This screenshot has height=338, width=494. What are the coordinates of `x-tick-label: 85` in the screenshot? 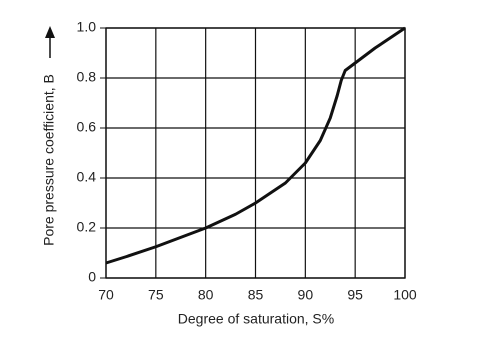 It's located at (256, 295).